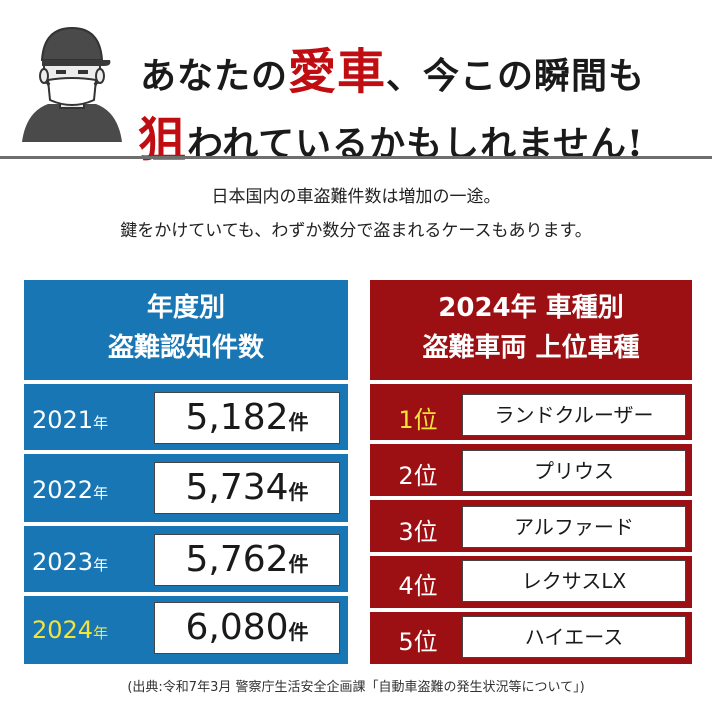  I want to click on source-note: (出典:令和7年3月 警察庁生活安全企画課「自動車盗難の発生状況等について」), so click(356, 687).